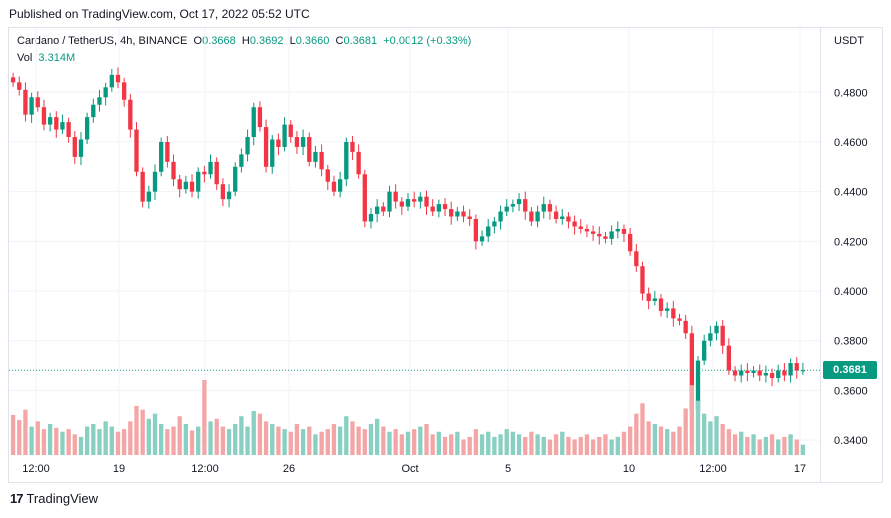  Describe the element at coordinates (25, 58) in the screenshot. I see `volume-label: Vol` at that location.